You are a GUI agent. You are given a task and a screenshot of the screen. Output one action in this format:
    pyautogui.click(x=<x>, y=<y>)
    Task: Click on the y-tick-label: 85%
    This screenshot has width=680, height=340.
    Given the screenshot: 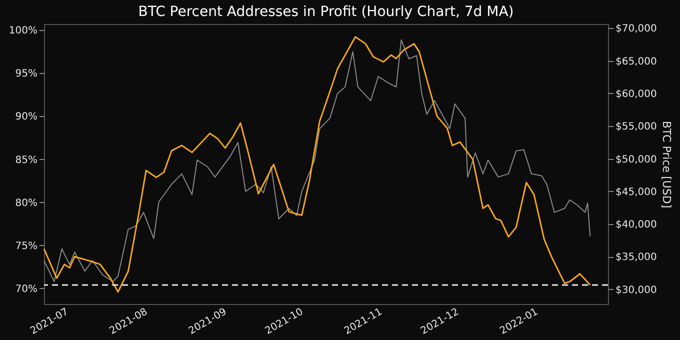 What is the action you would take?
    pyautogui.click(x=26, y=160)
    